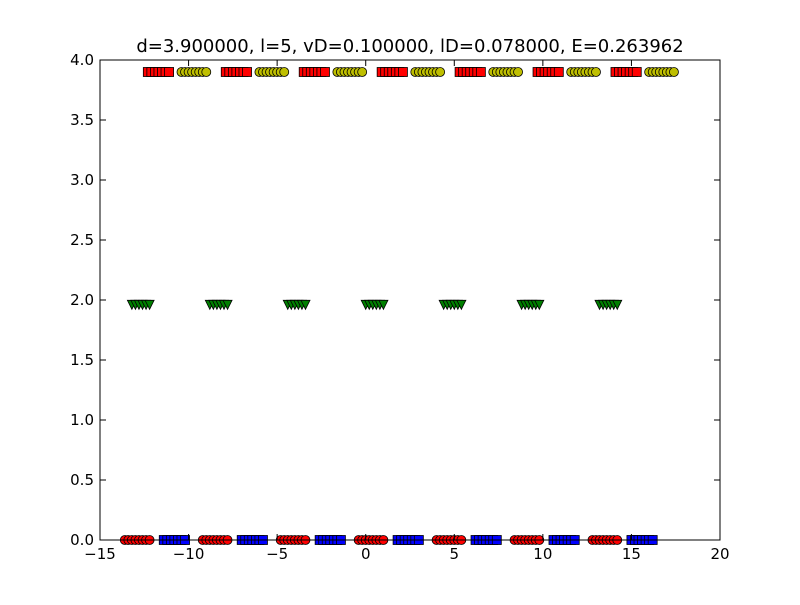 This screenshot has width=800, height=605. I want to click on y-tick-label: 2.0, so click(82, 300).